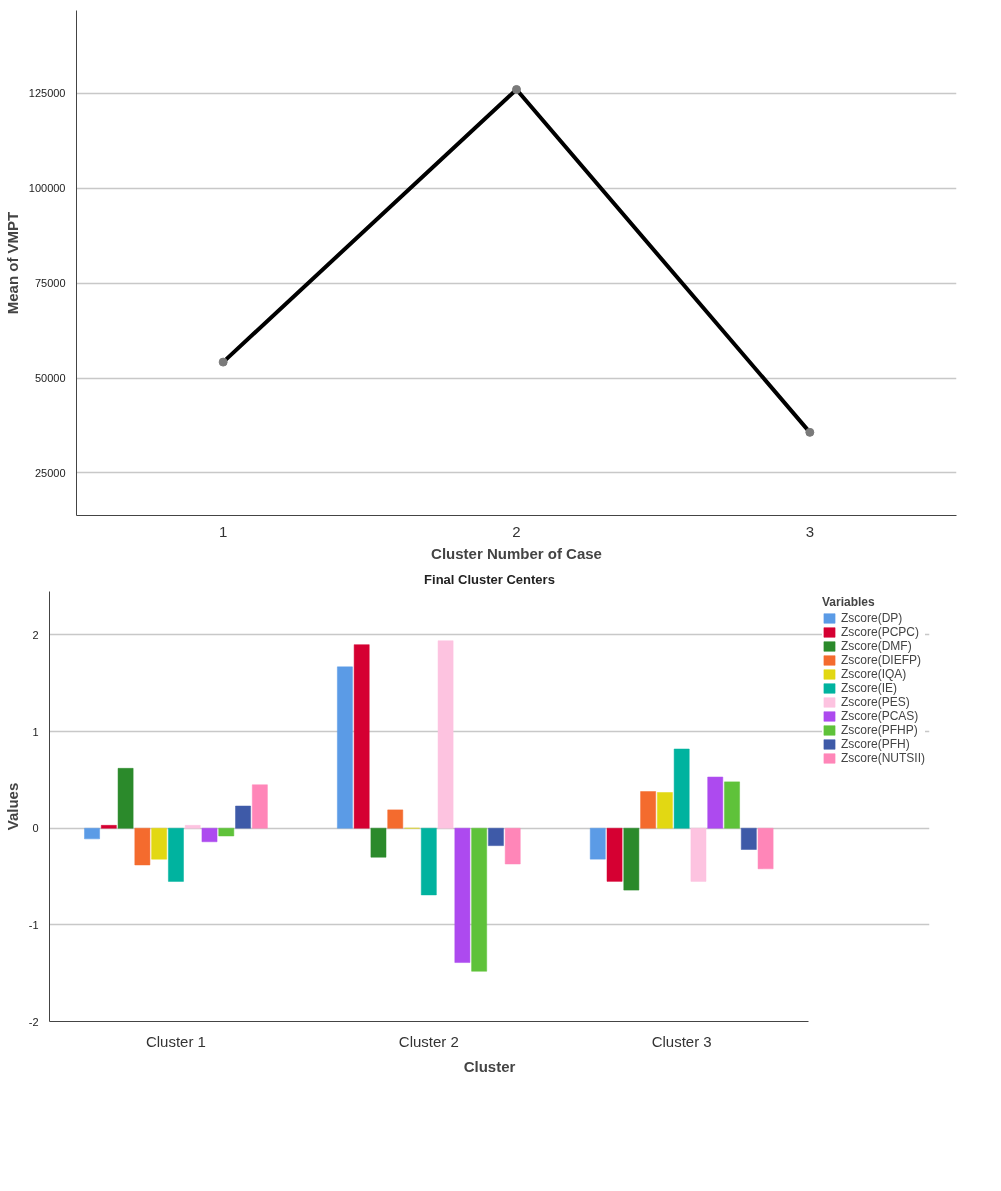 The image size is (1001, 1191). I want to click on legend-label: Zscore(PCPC), so click(880, 632).